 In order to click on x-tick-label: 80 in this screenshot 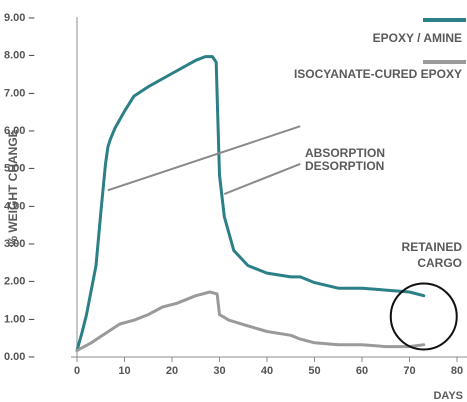, I will do `click(457, 371)`.